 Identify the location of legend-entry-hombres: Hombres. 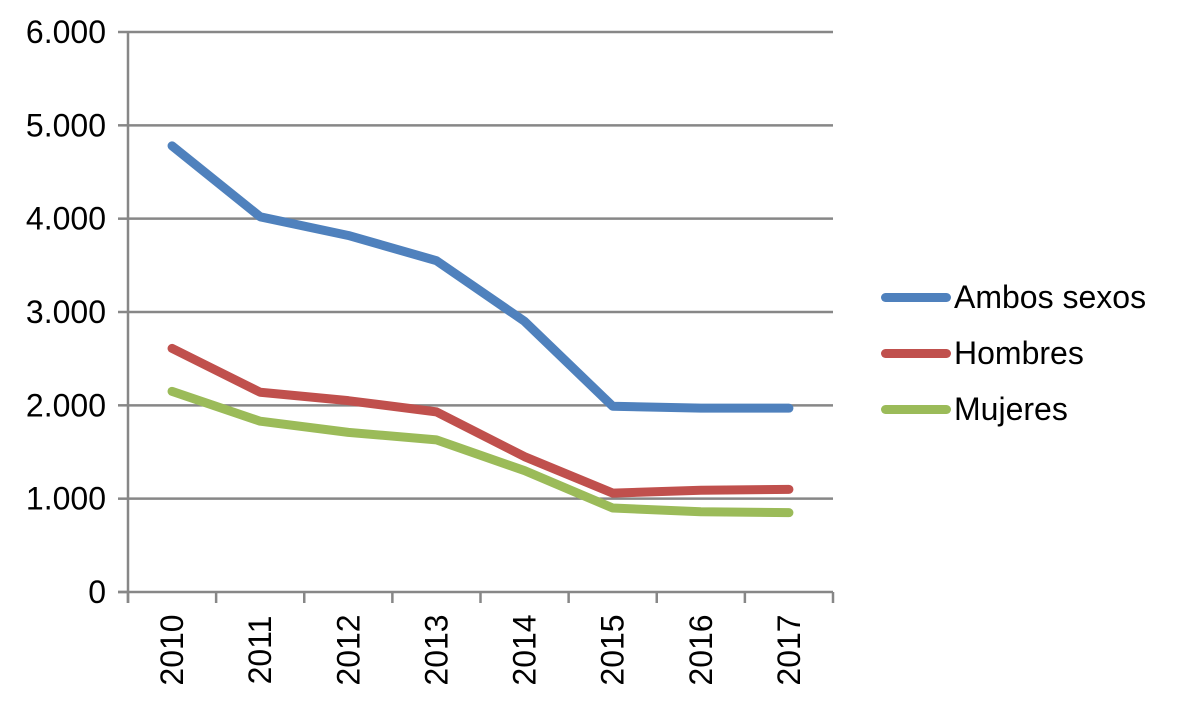
(1013, 353).